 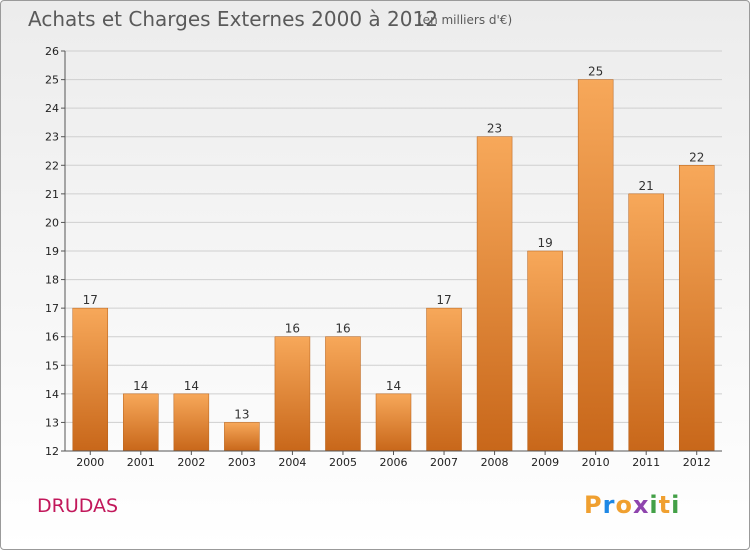 I want to click on y-tick-label: 13, so click(x=52, y=422).